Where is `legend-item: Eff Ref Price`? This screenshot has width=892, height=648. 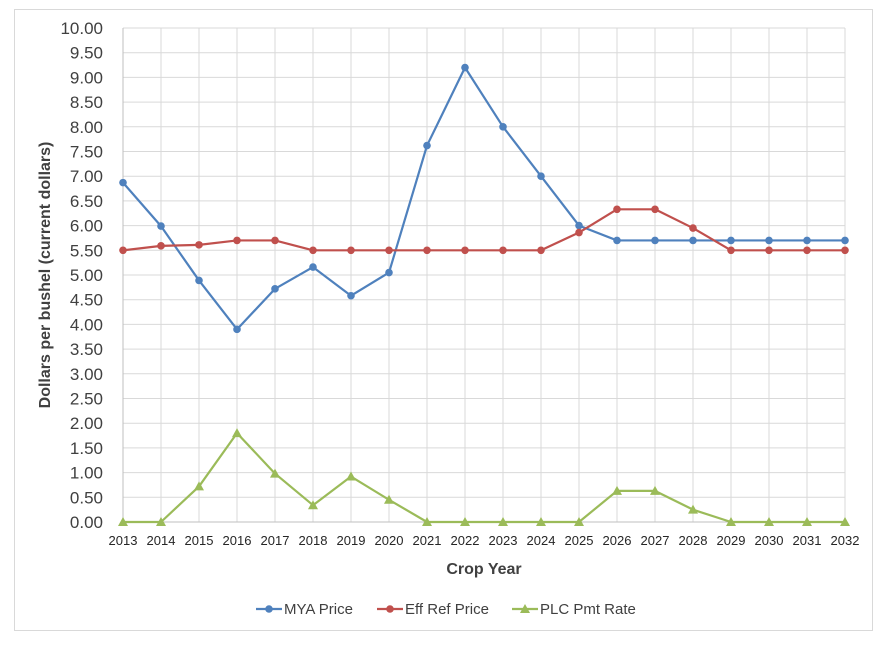 legend-item: Eff Ref Price is located at coordinates (433, 609).